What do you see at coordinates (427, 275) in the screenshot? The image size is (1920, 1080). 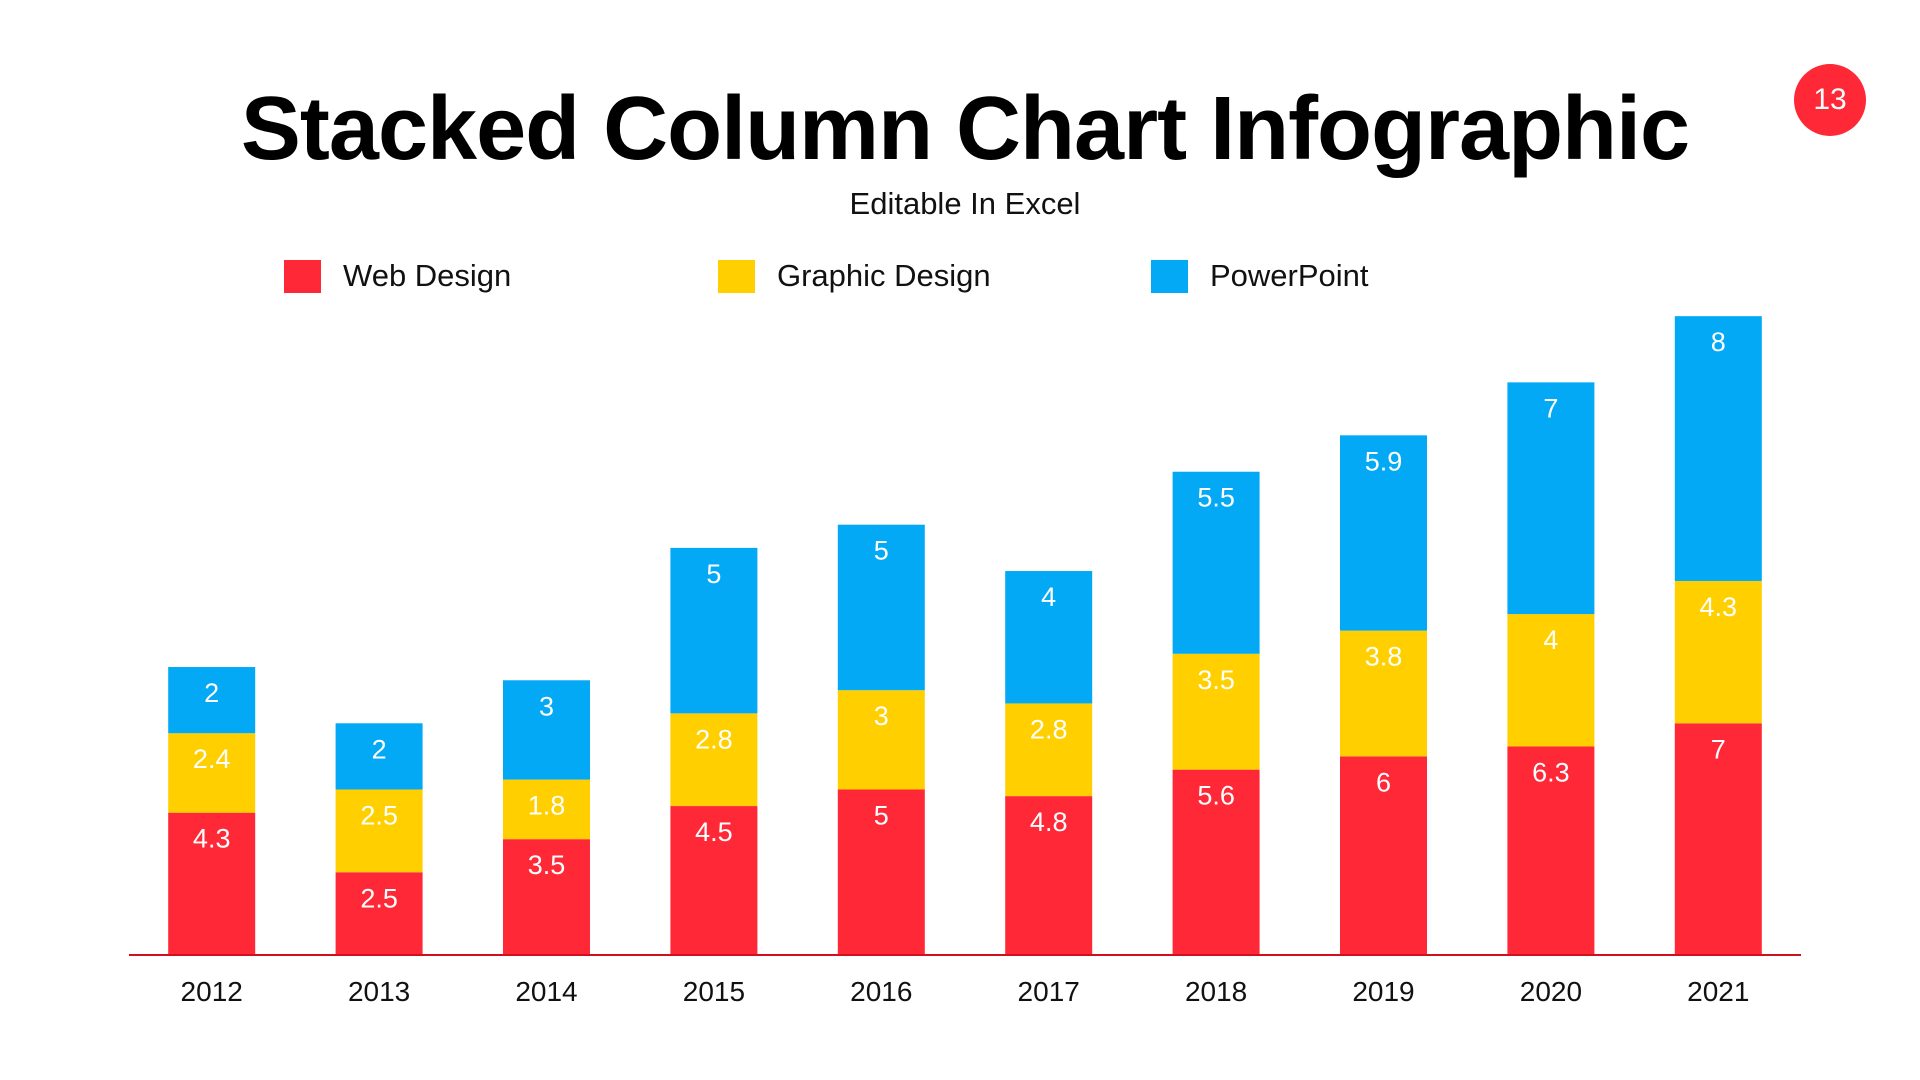 I see `legend-label: Web Design` at bounding box center [427, 275].